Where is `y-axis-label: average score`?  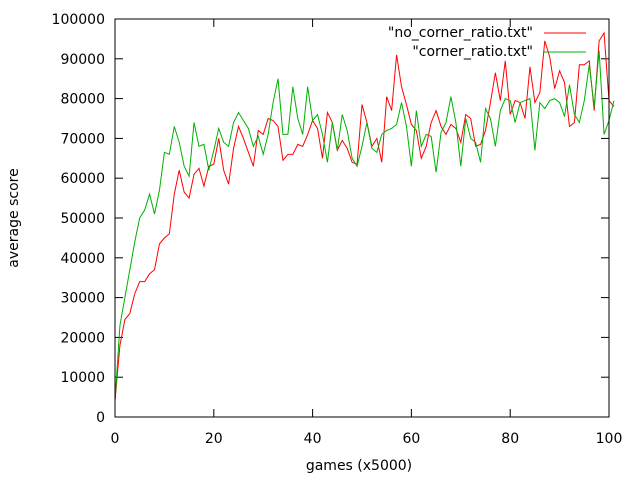 y-axis-label: average score is located at coordinates (14, 217).